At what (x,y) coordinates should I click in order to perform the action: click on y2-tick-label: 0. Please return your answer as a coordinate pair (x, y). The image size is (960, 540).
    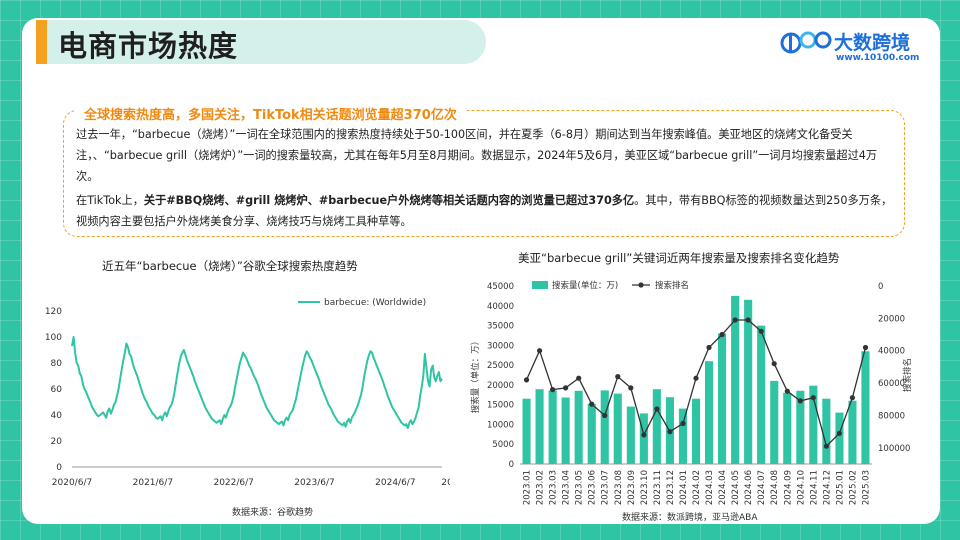
    Looking at the image, I should click on (880, 287).